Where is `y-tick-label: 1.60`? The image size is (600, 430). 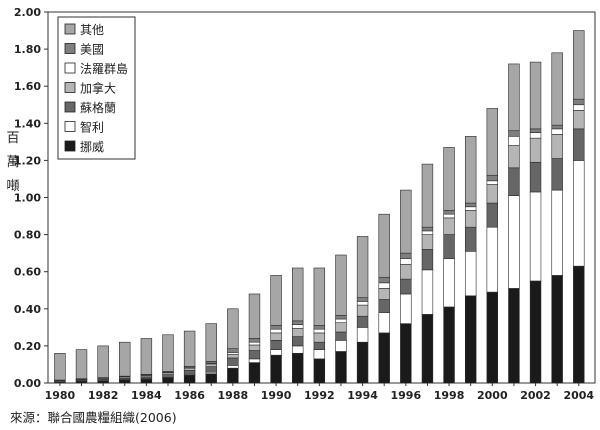 y-tick-label: 1.60 is located at coordinates (27, 86).